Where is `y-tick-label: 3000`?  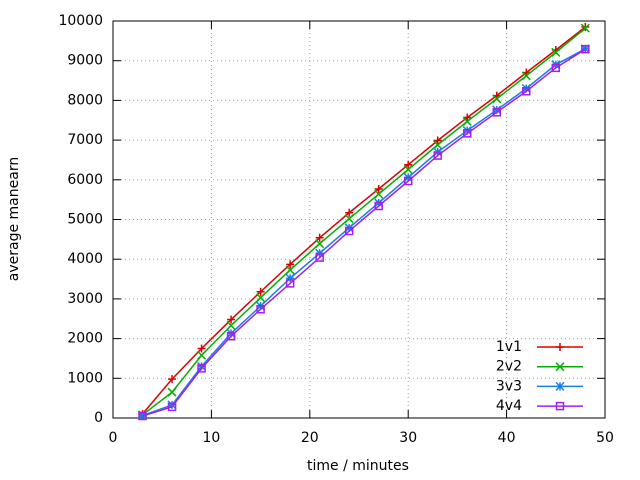
y-tick-label: 3000 is located at coordinates (85, 299).